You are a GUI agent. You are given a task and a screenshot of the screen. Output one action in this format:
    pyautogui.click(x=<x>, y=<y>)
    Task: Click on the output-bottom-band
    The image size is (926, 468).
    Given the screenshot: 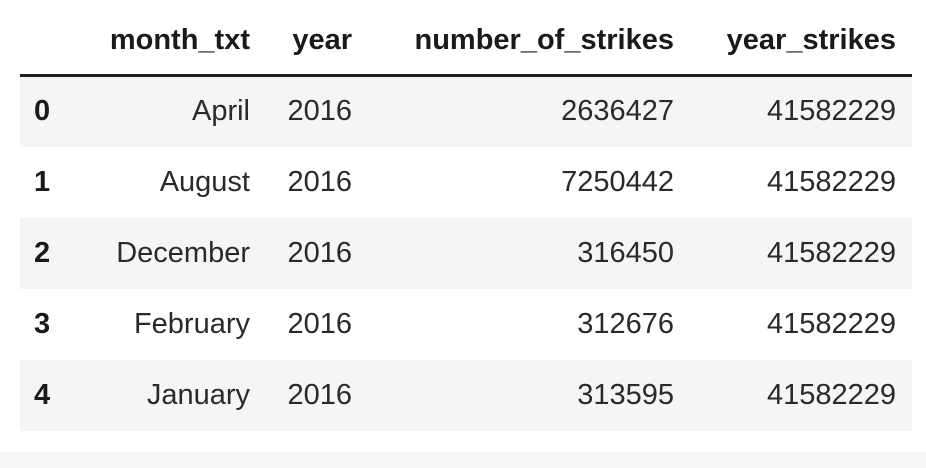 What is the action you would take?
    pyautogui.click(x=463, y=460)
    